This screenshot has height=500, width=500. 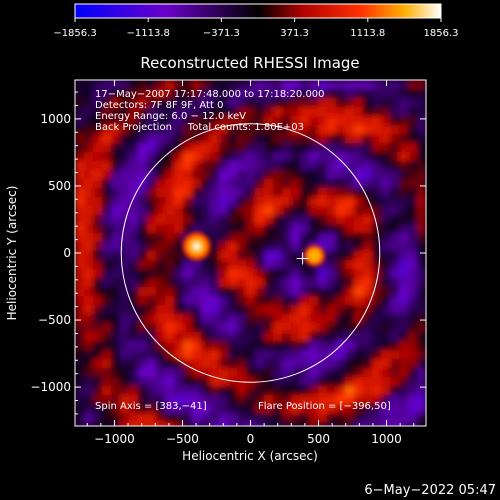 What do you see at coordinates (199, 127) in the screenshot?
I see `info-line-method: Back Projection Total counts: 1.80E+03` at bounding box center [199, 127].